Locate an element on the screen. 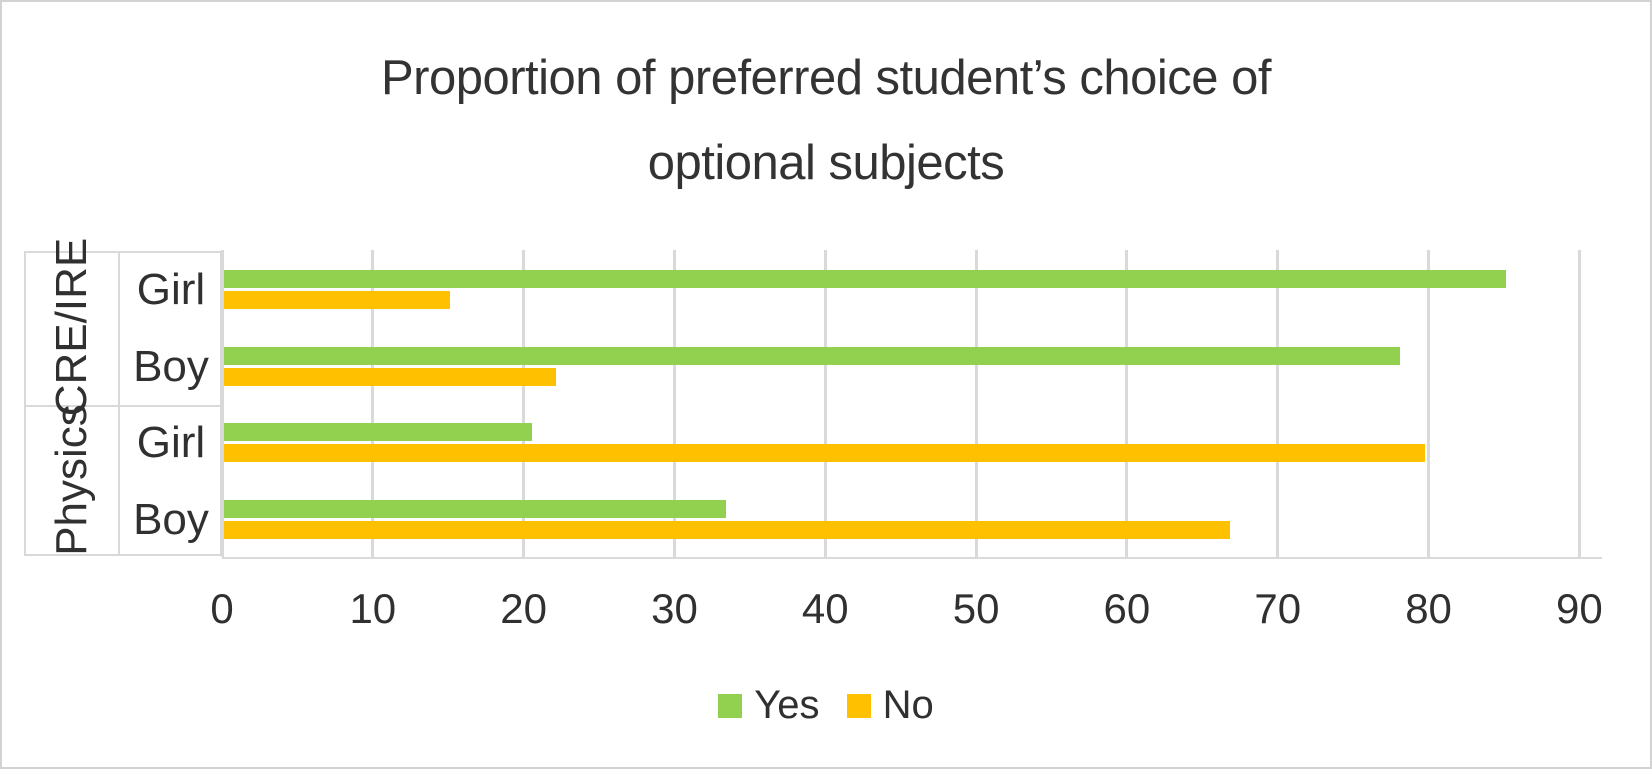 This screenshot has height=769, width=1652. bar-physics-girl-yes is located at coordinates (378, 432).